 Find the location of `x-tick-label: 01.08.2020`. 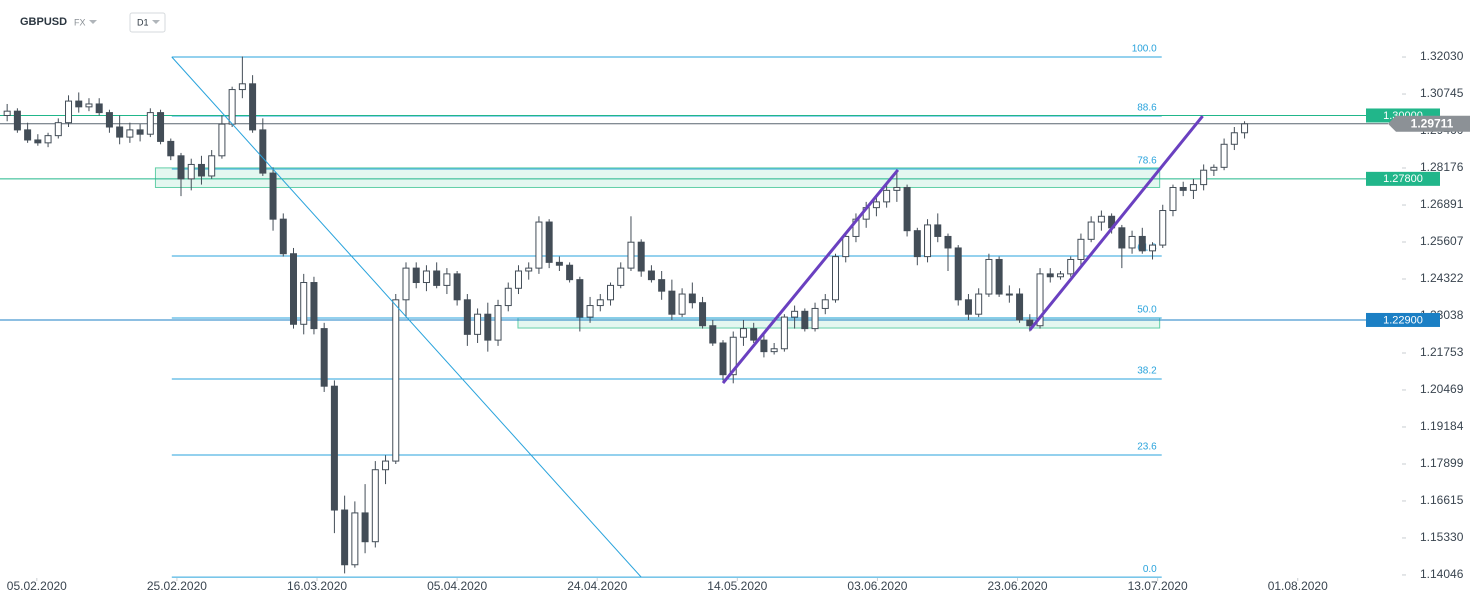

x-tick-label: 01.08.2020 is located at coordinates (1298, 586).